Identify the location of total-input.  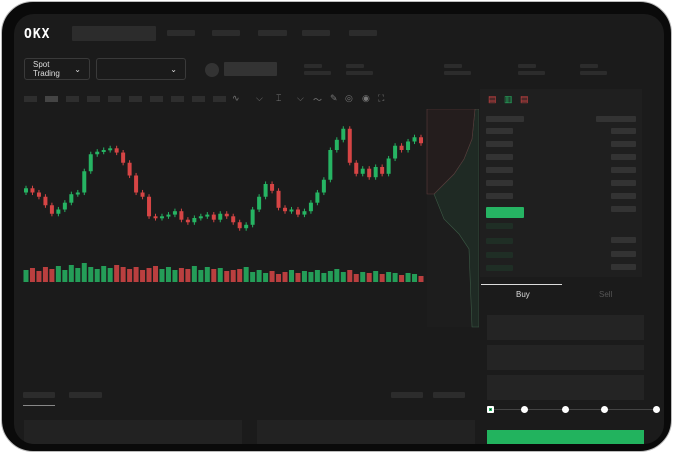
(565, 387).